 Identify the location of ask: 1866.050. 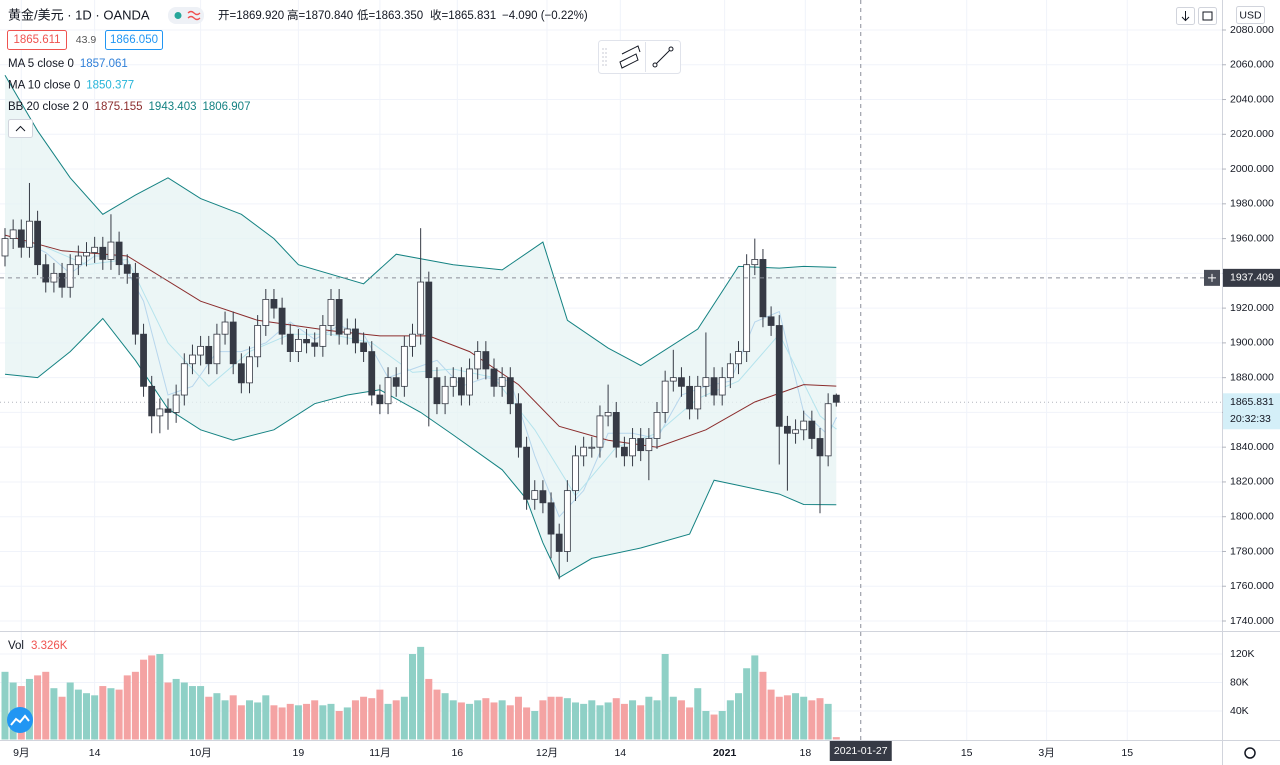
(134, 40).